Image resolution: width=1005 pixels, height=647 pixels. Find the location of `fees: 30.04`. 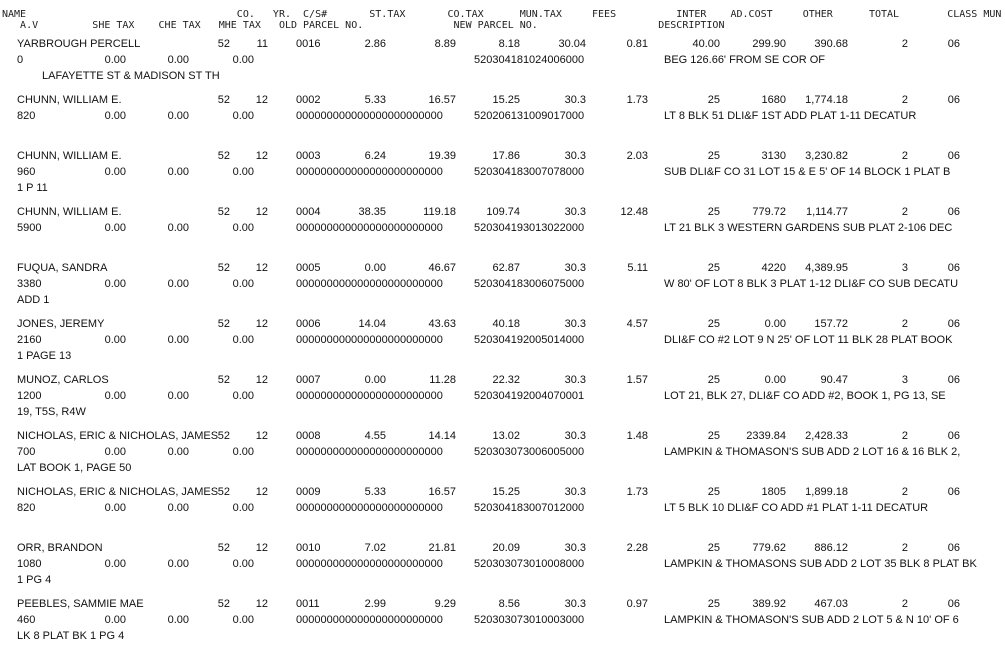

fees: 30.04 is located at coordinates (572, 44).